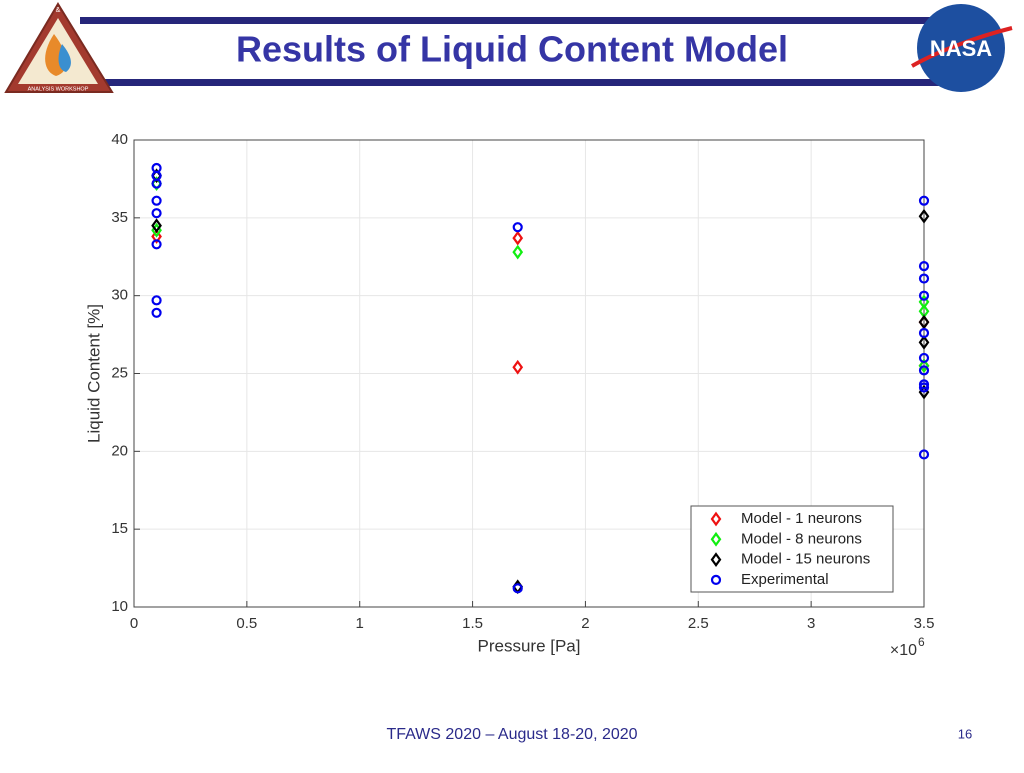 The image size is (1024, 773). Describe the element at coordinates (472, 623) in the screenshot. I see `x-tick-label: 1.5` at that location.